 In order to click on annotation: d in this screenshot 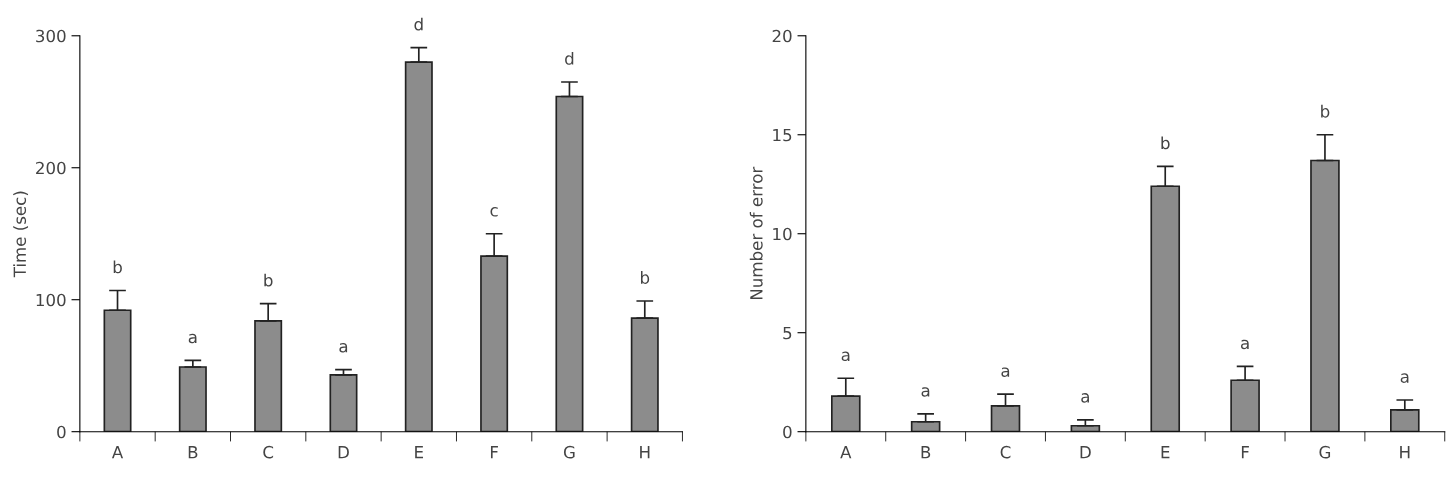, I will do `click(569, 58)`.